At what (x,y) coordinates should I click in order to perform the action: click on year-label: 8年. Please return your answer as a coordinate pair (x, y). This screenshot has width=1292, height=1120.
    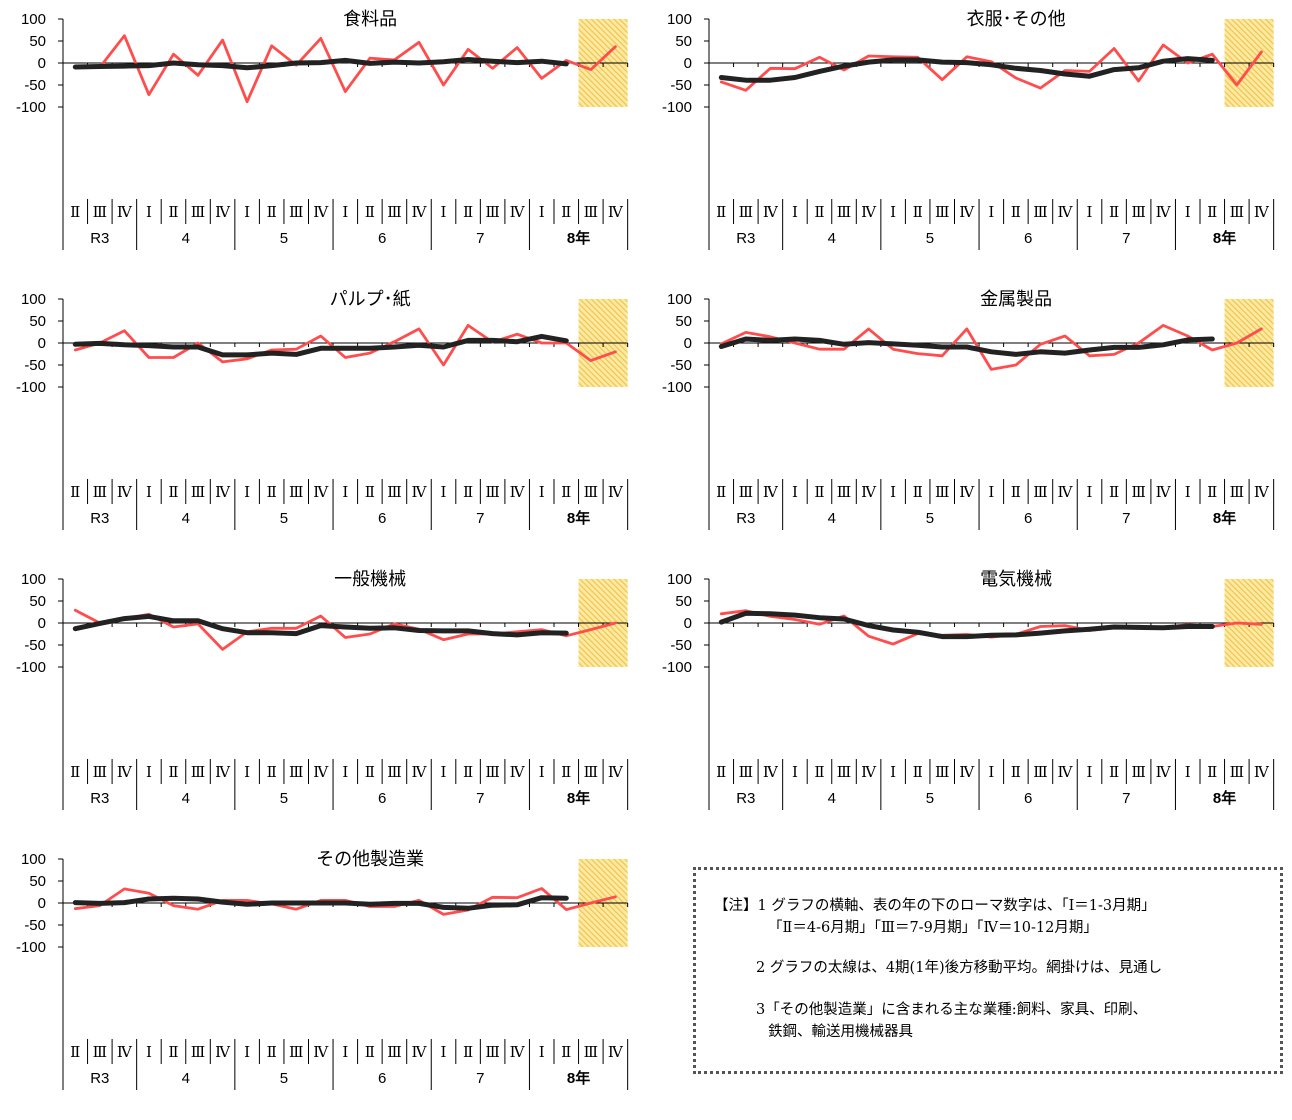
    Looking at the image, I should click on (578, 798).